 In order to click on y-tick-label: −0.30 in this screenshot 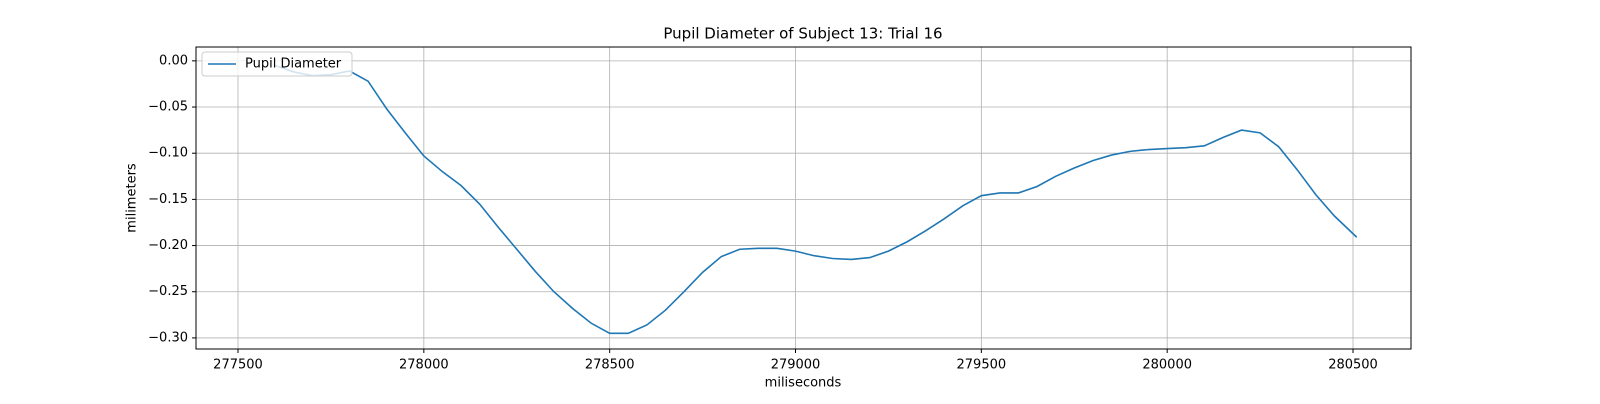, I will do `click(168, 337)`.